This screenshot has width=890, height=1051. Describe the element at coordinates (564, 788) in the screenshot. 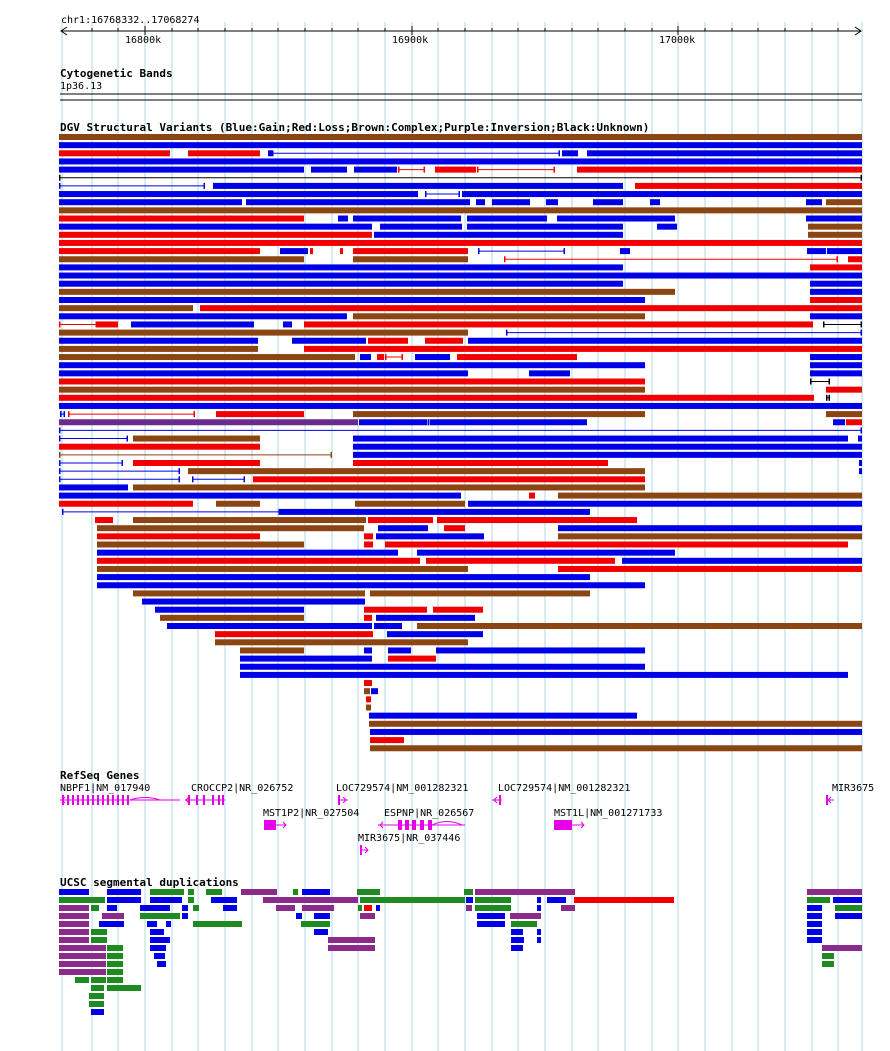

I see `gene-label-loc729574-b: LOC729574|NM_001282321` at that location.